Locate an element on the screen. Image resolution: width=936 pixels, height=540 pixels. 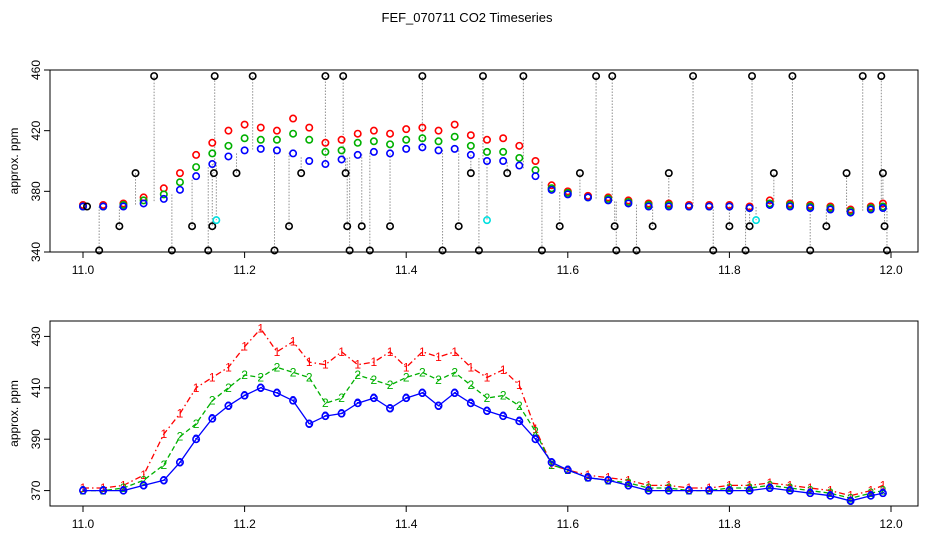
y-axis-label: approx. ppm is located at coordinates (14, 161).